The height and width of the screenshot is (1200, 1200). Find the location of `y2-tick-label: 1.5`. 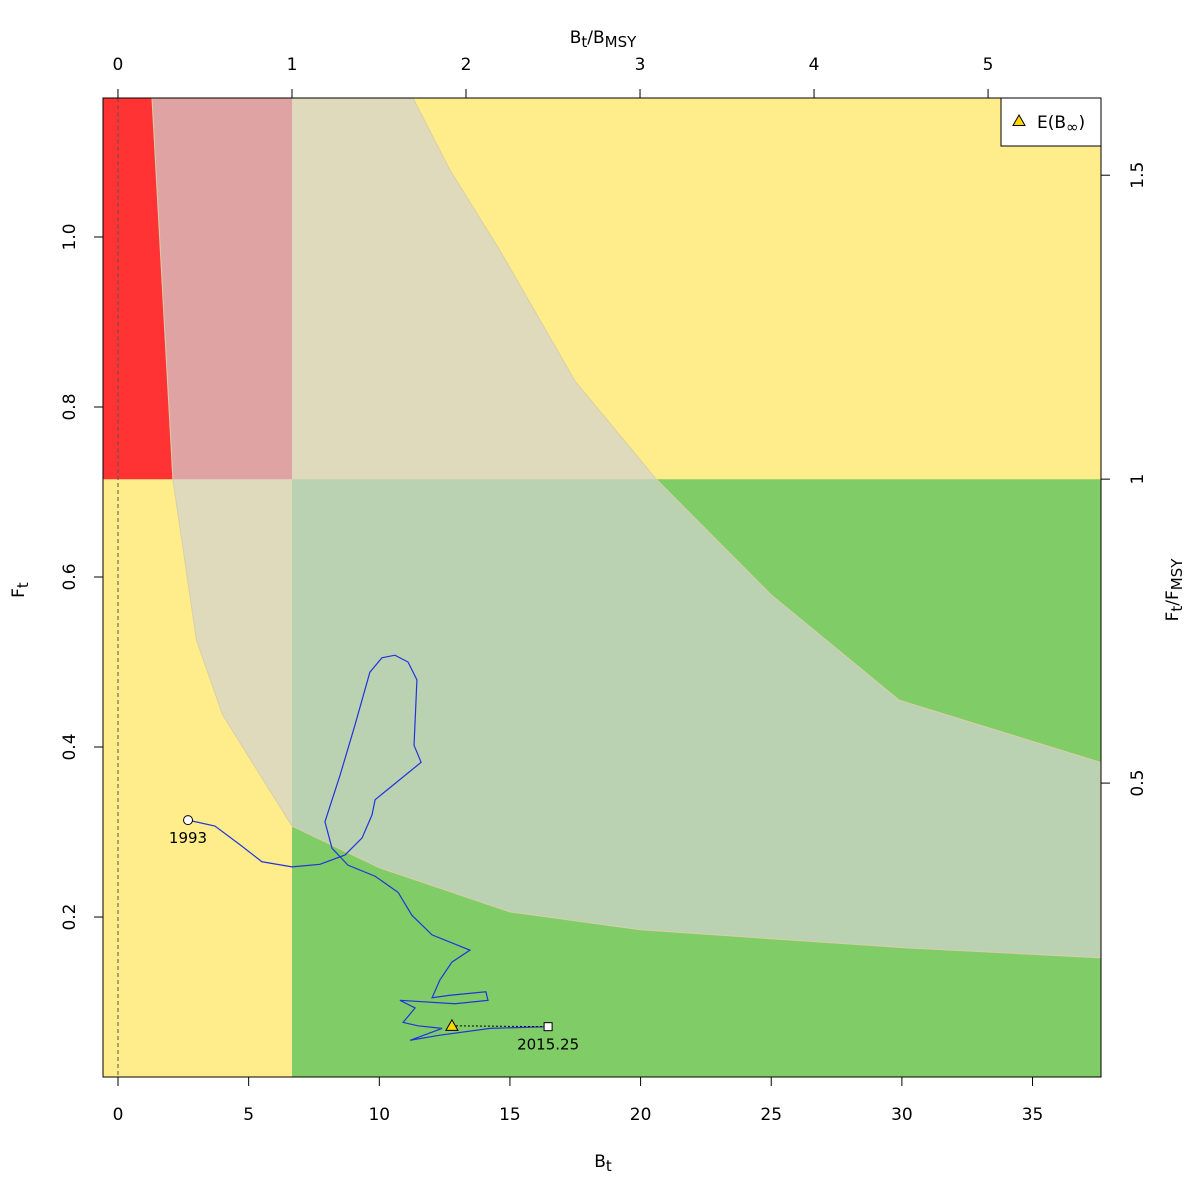

y2-tick-label: 1.5 is located at coordinates (1138, 175).